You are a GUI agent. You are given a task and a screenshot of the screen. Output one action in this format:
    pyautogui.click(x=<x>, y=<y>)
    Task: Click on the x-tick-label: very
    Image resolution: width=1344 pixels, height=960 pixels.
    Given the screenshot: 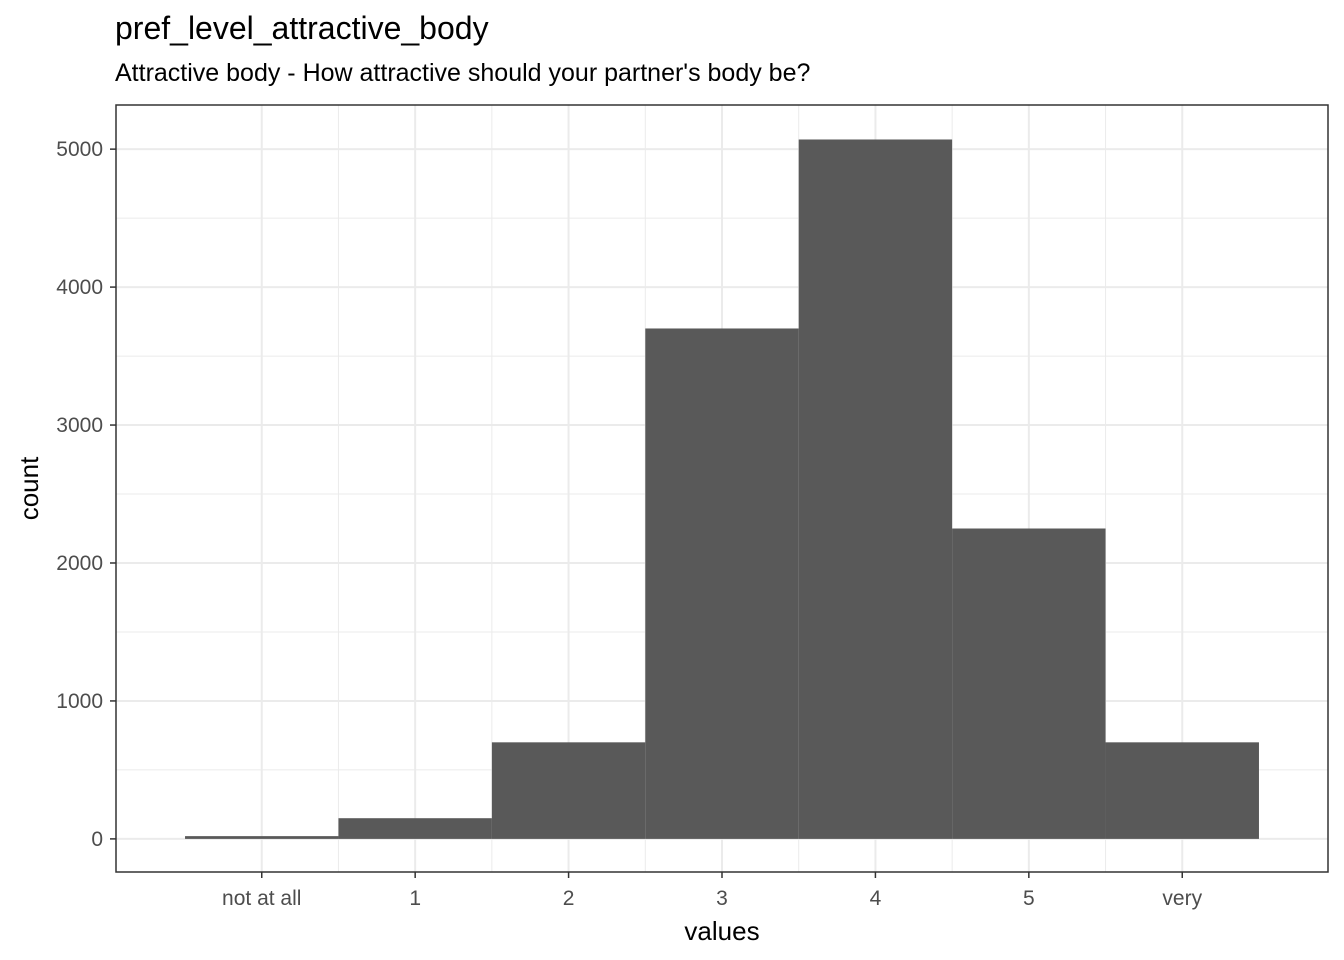 What is the action you would take?
    pyautogui.click(x=1182, y=898)
    